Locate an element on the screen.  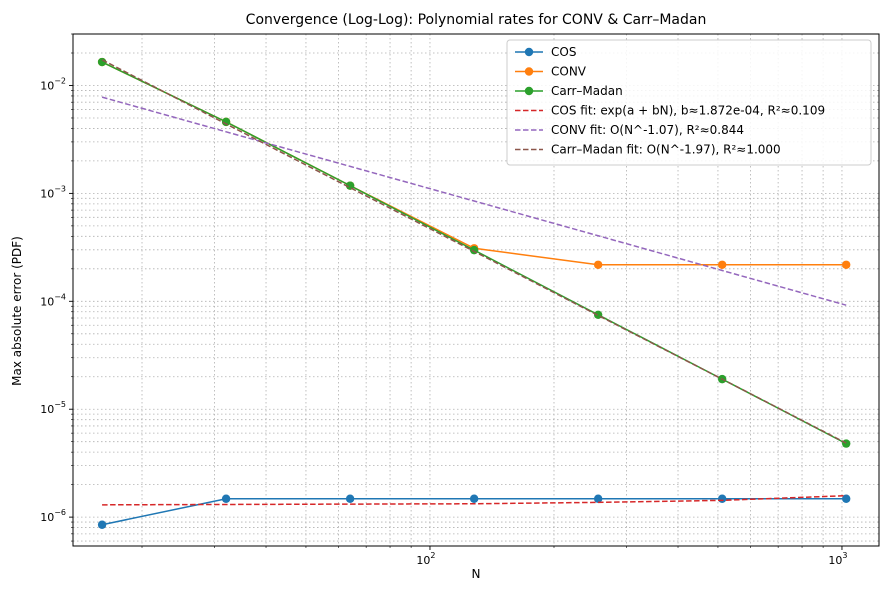
x-axis-label: N is located at coordinates (476, 574).